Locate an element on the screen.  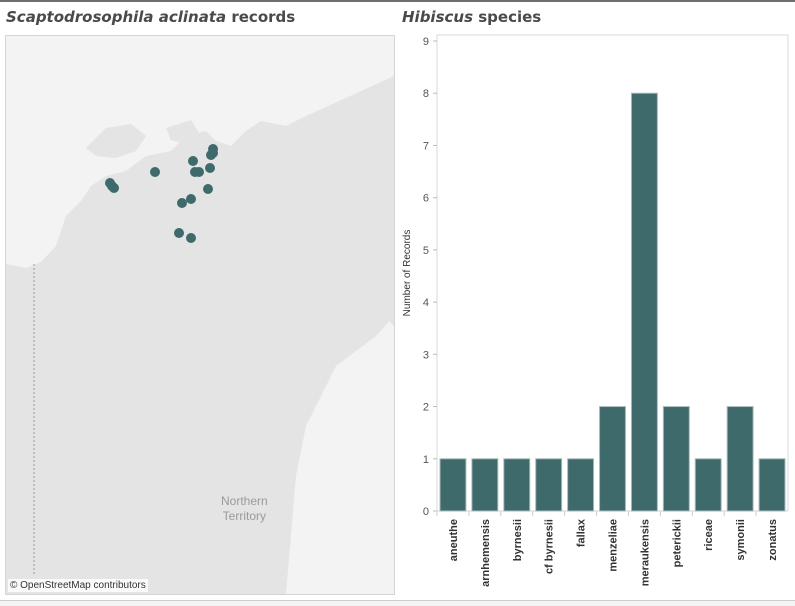
y-tick-label: 1 is located at coordinates (426, 460).